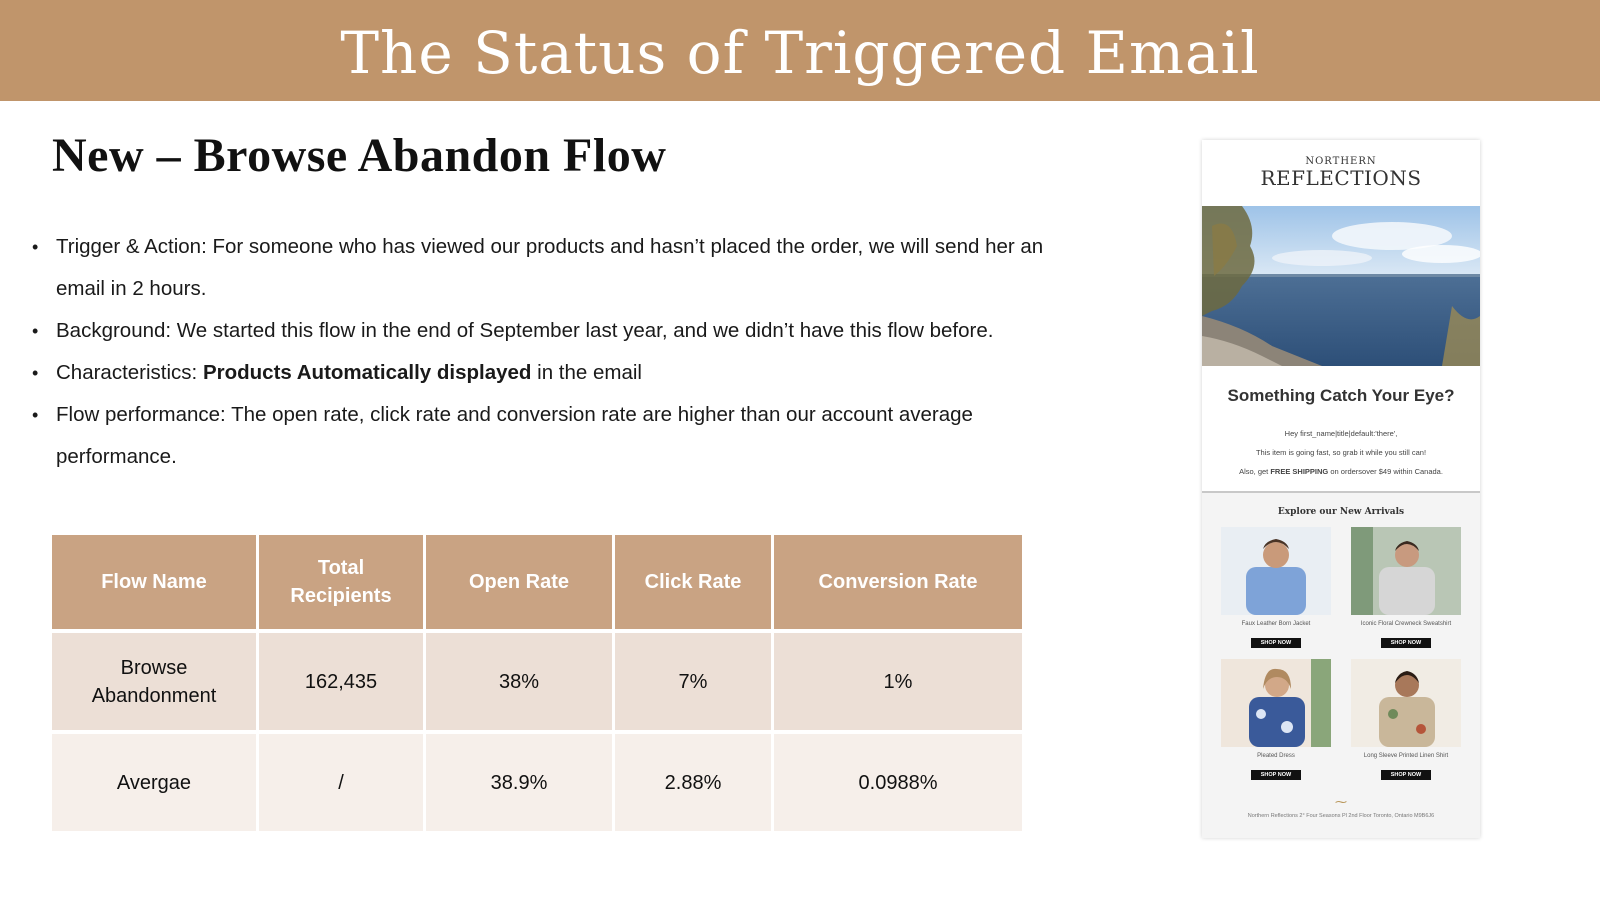  What do you see at coordinates (519, 582) in the screenshot?
I see `header-open-rate: Open Rate` at bounding box center [519, 582].